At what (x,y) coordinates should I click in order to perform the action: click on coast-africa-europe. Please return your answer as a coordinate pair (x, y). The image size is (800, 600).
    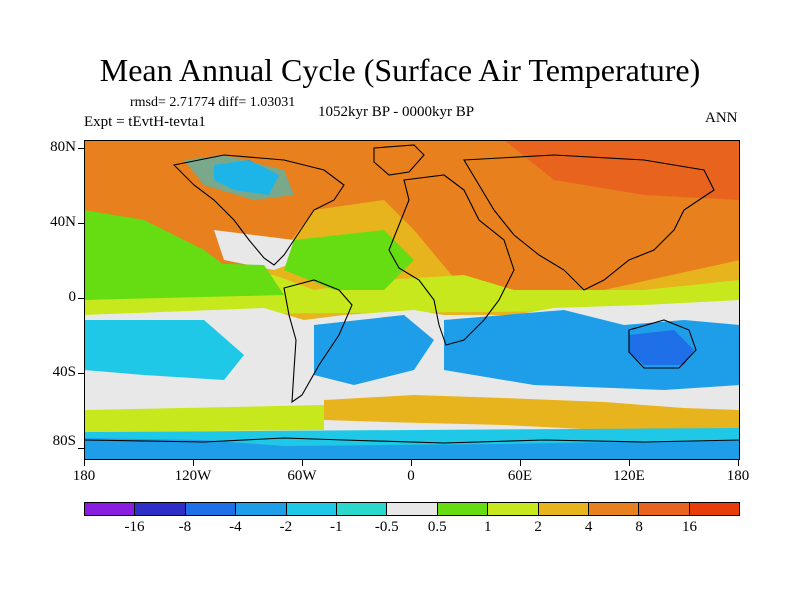
    Looking at the image, I should click on (451, 260).